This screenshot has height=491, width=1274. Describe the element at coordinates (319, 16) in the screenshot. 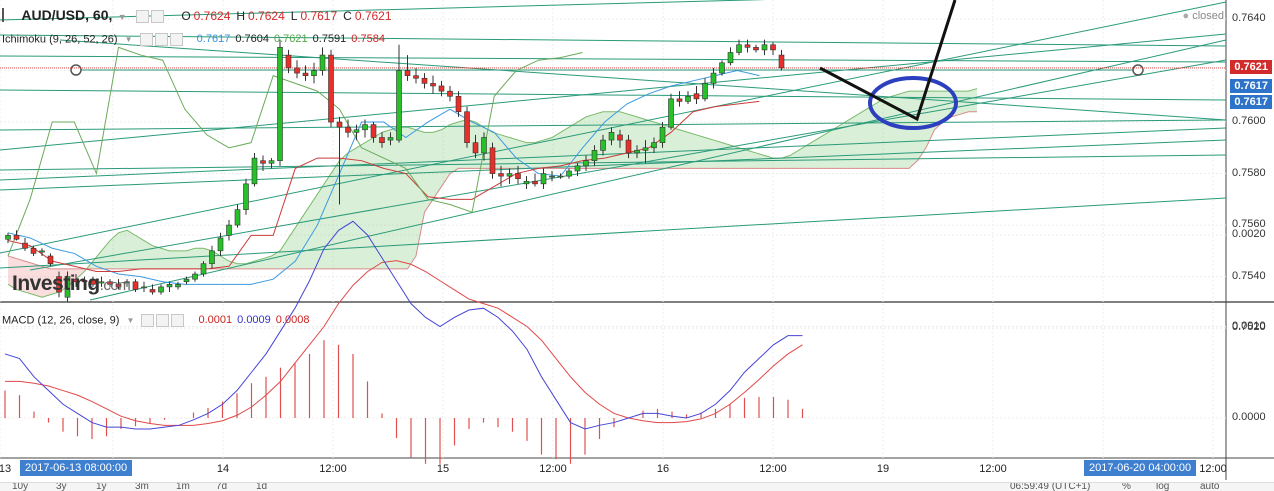

I see `ohlc-value: 0.7617` at that location.